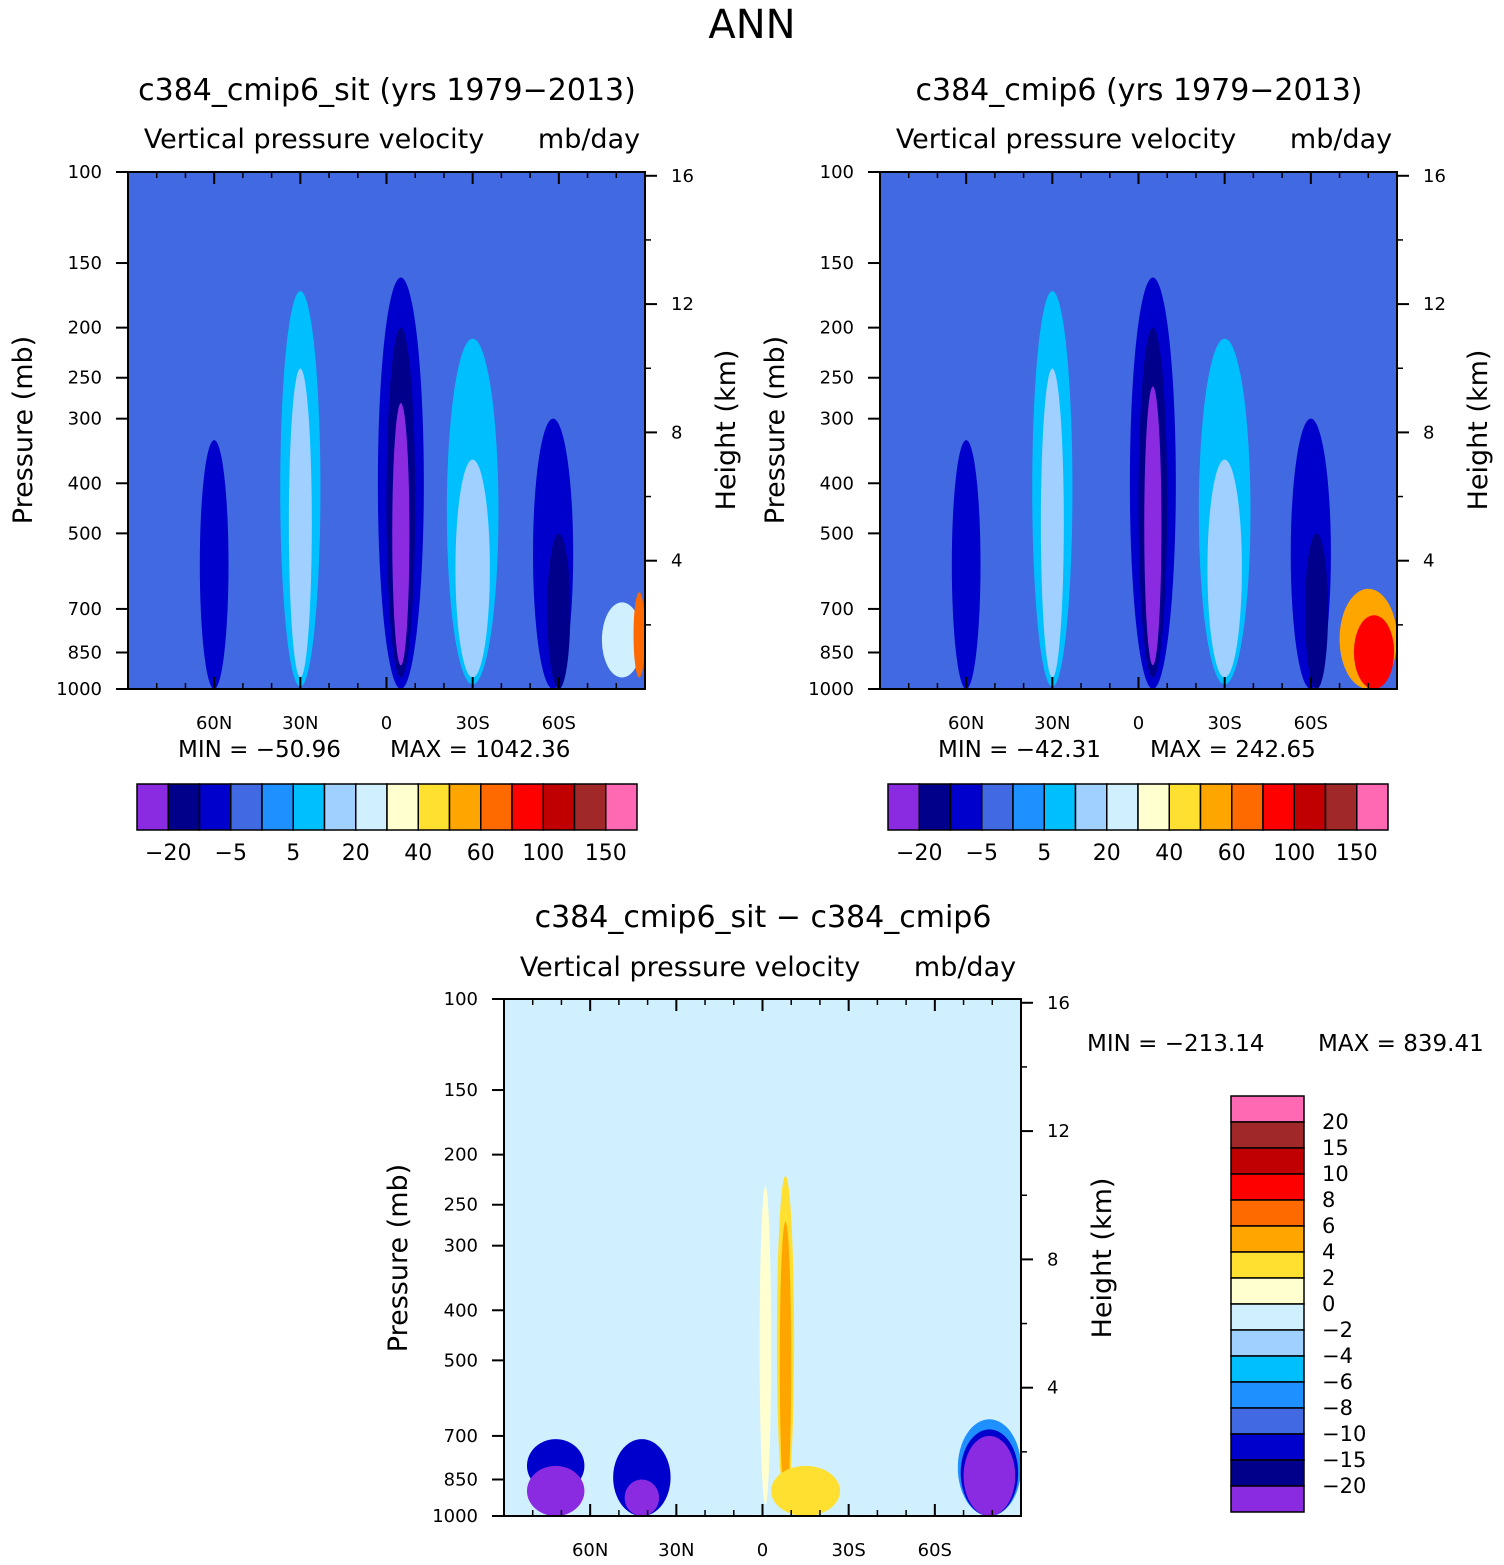 The height and width of the screenshot is (1565, 1504). What do you see at coordinates (1337, 1382) in the screenshot?
I see `colorbar-label: −6` at bounding box center [1337, 1382].